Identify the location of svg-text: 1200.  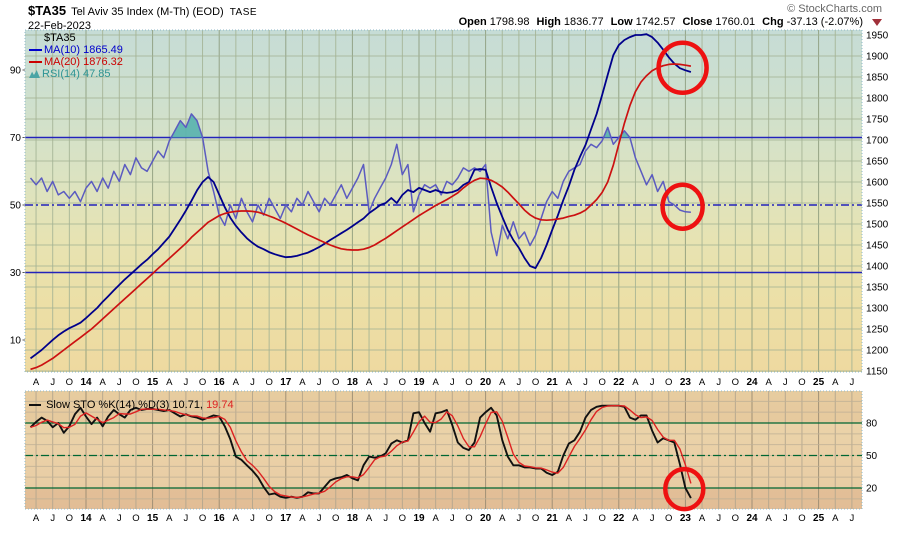
(877, 351).